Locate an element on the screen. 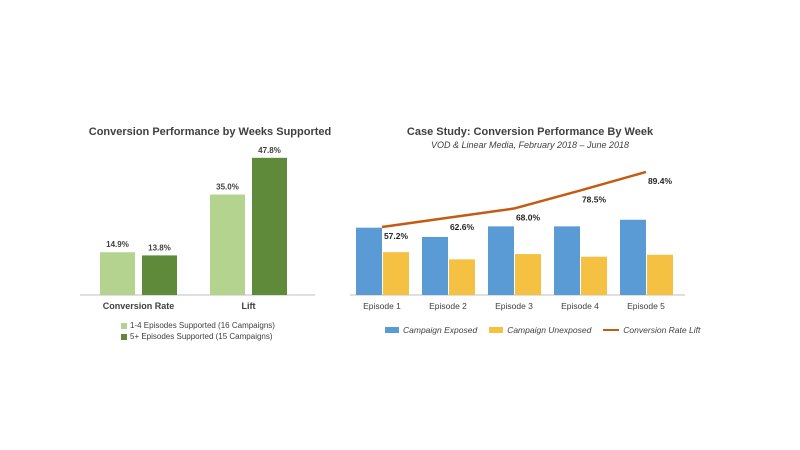  data-label-conversion-rate-series-1: 14.9% is located at coordinates (117, 244).